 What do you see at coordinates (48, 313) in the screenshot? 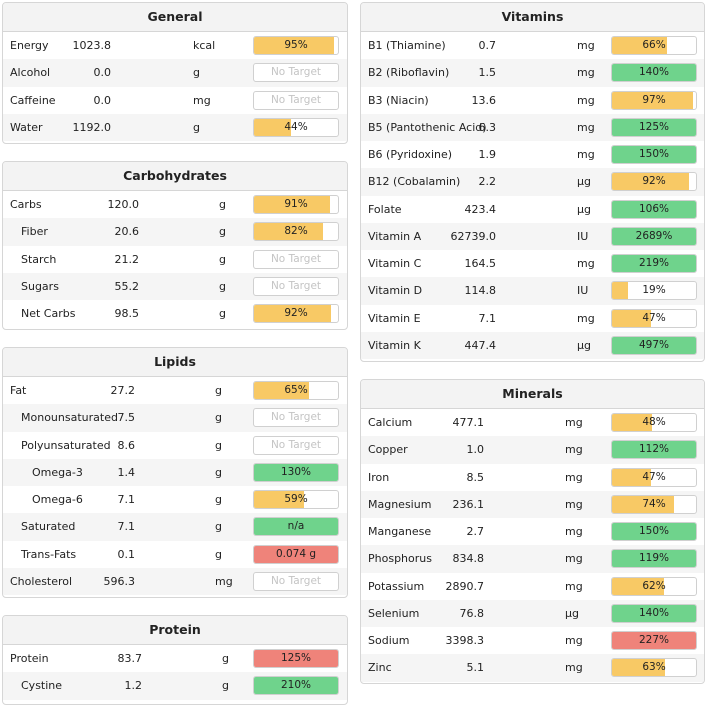
I see `nutrient-name: Net Carbs` at bounding box center [48, 313].